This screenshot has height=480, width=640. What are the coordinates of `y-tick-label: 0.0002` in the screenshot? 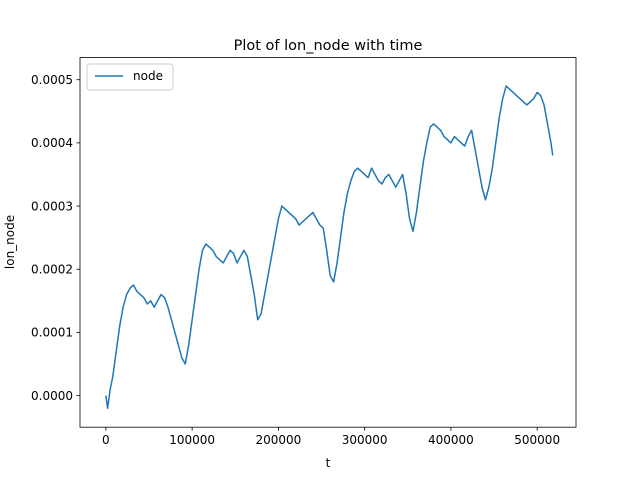 It's located at (52, 269).